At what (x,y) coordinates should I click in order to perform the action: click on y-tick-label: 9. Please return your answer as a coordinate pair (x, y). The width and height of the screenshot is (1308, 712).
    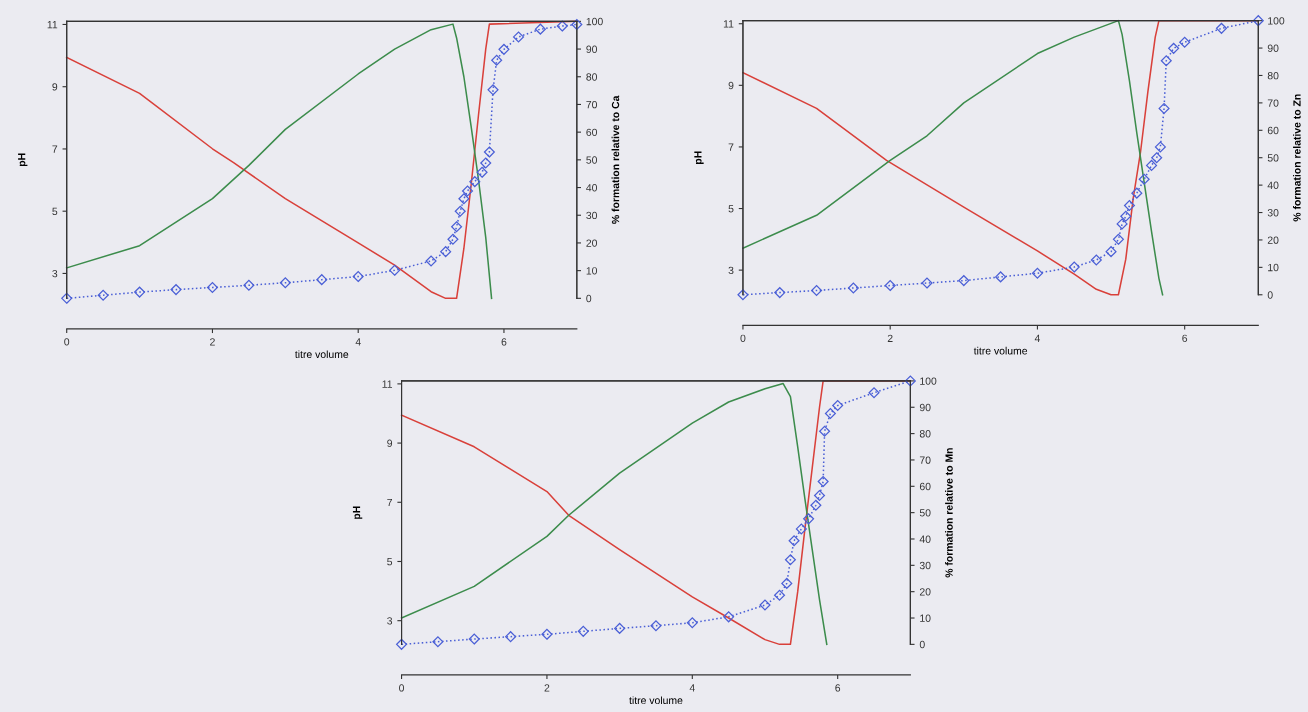
    Looking at the image, I should click on (731, 85).